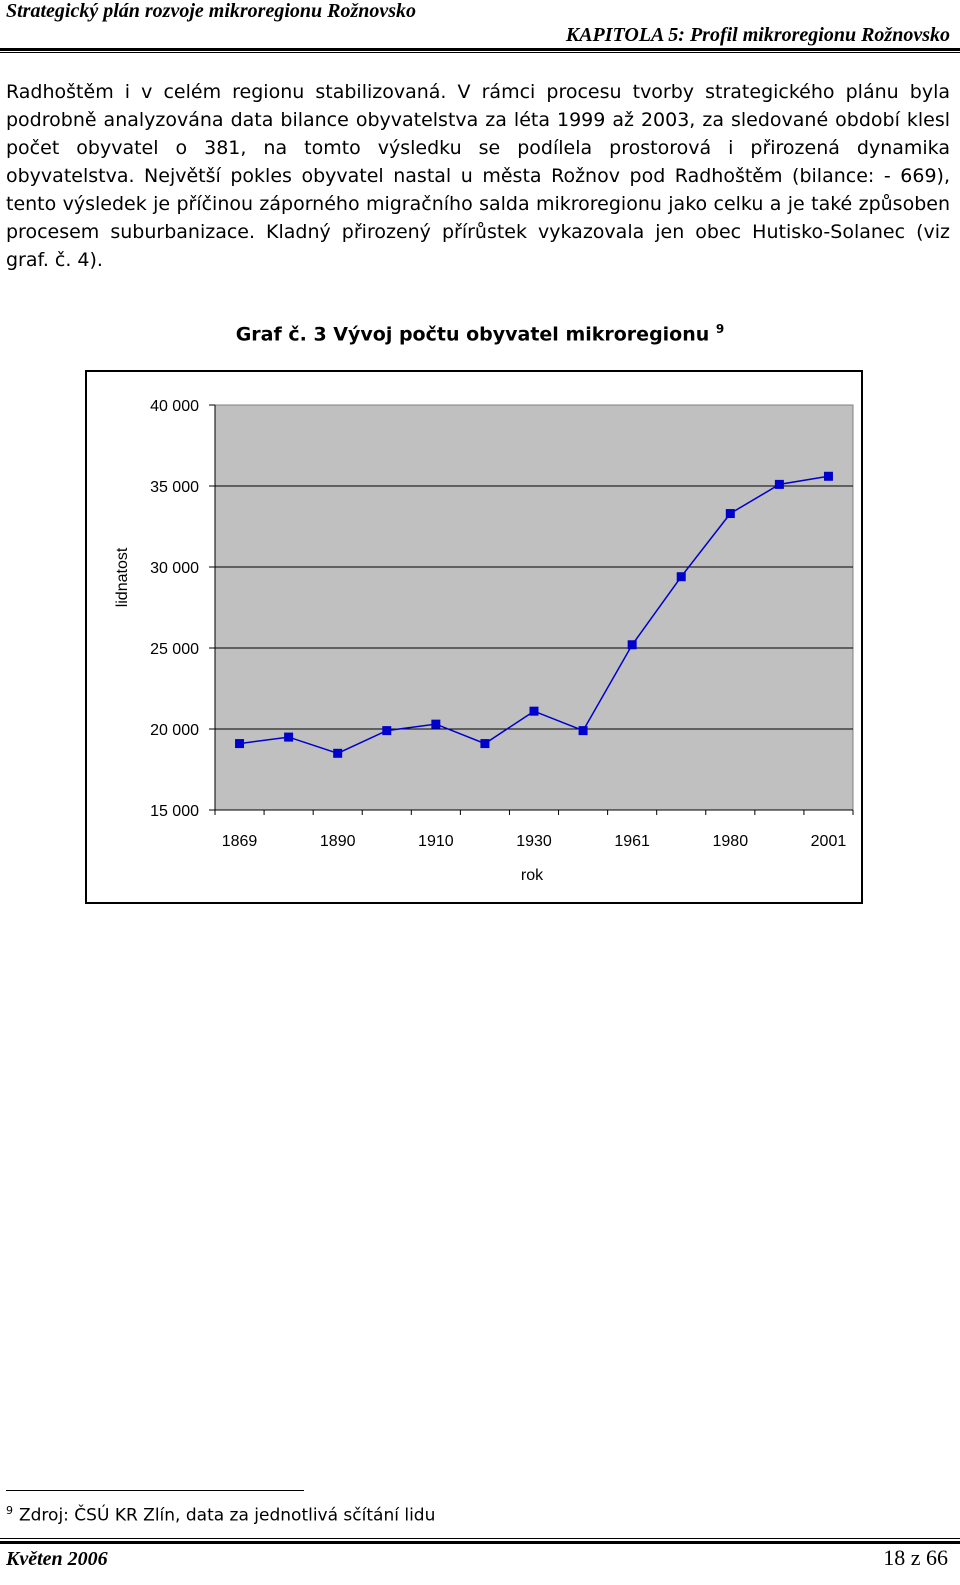 The image size is (960, 1585). I want to click on y-tick-label: 20 000, so click(174, 730).